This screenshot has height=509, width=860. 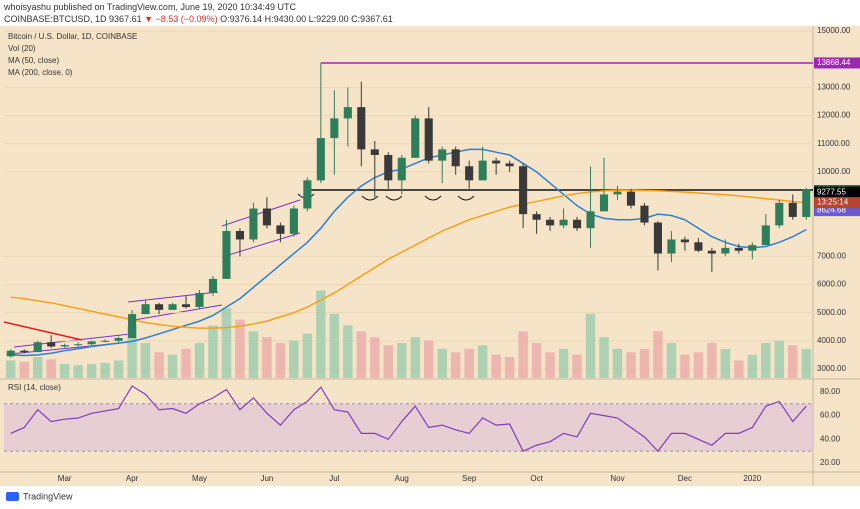 I want to click on rsi-line, so click(x=408, y=419).